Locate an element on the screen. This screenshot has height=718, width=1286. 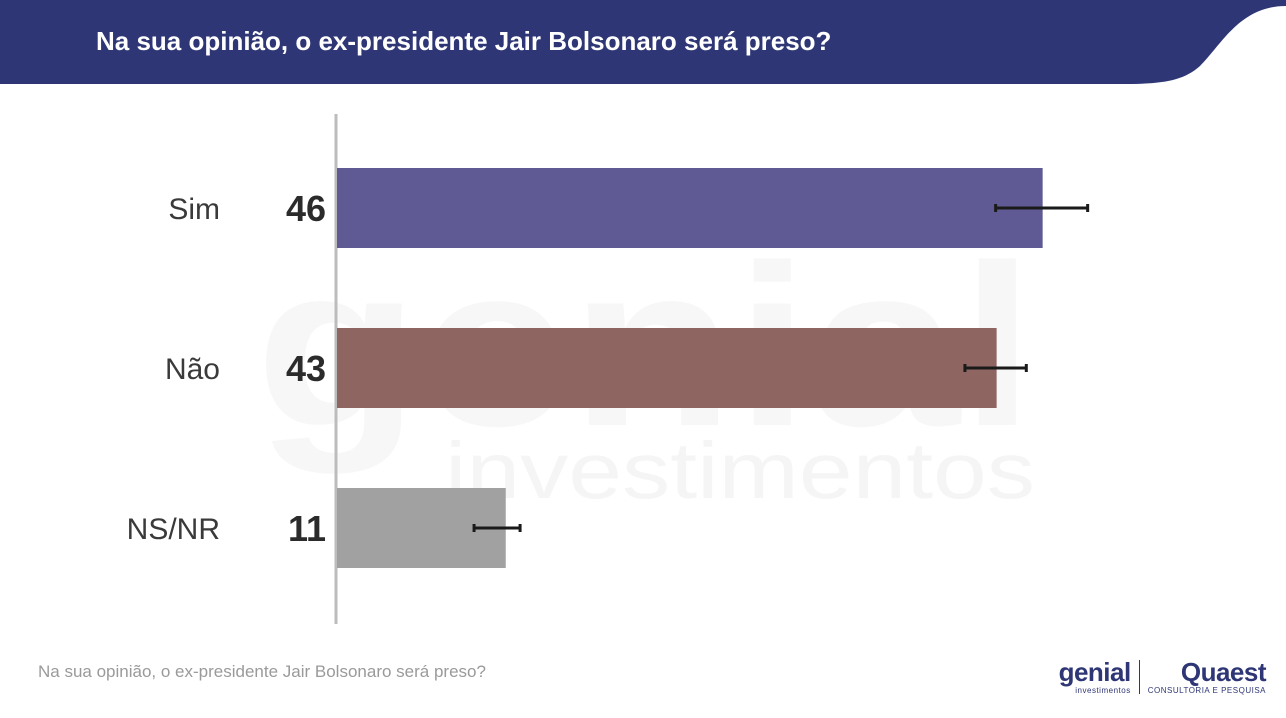
header-background is located at coordinates (643, 42).